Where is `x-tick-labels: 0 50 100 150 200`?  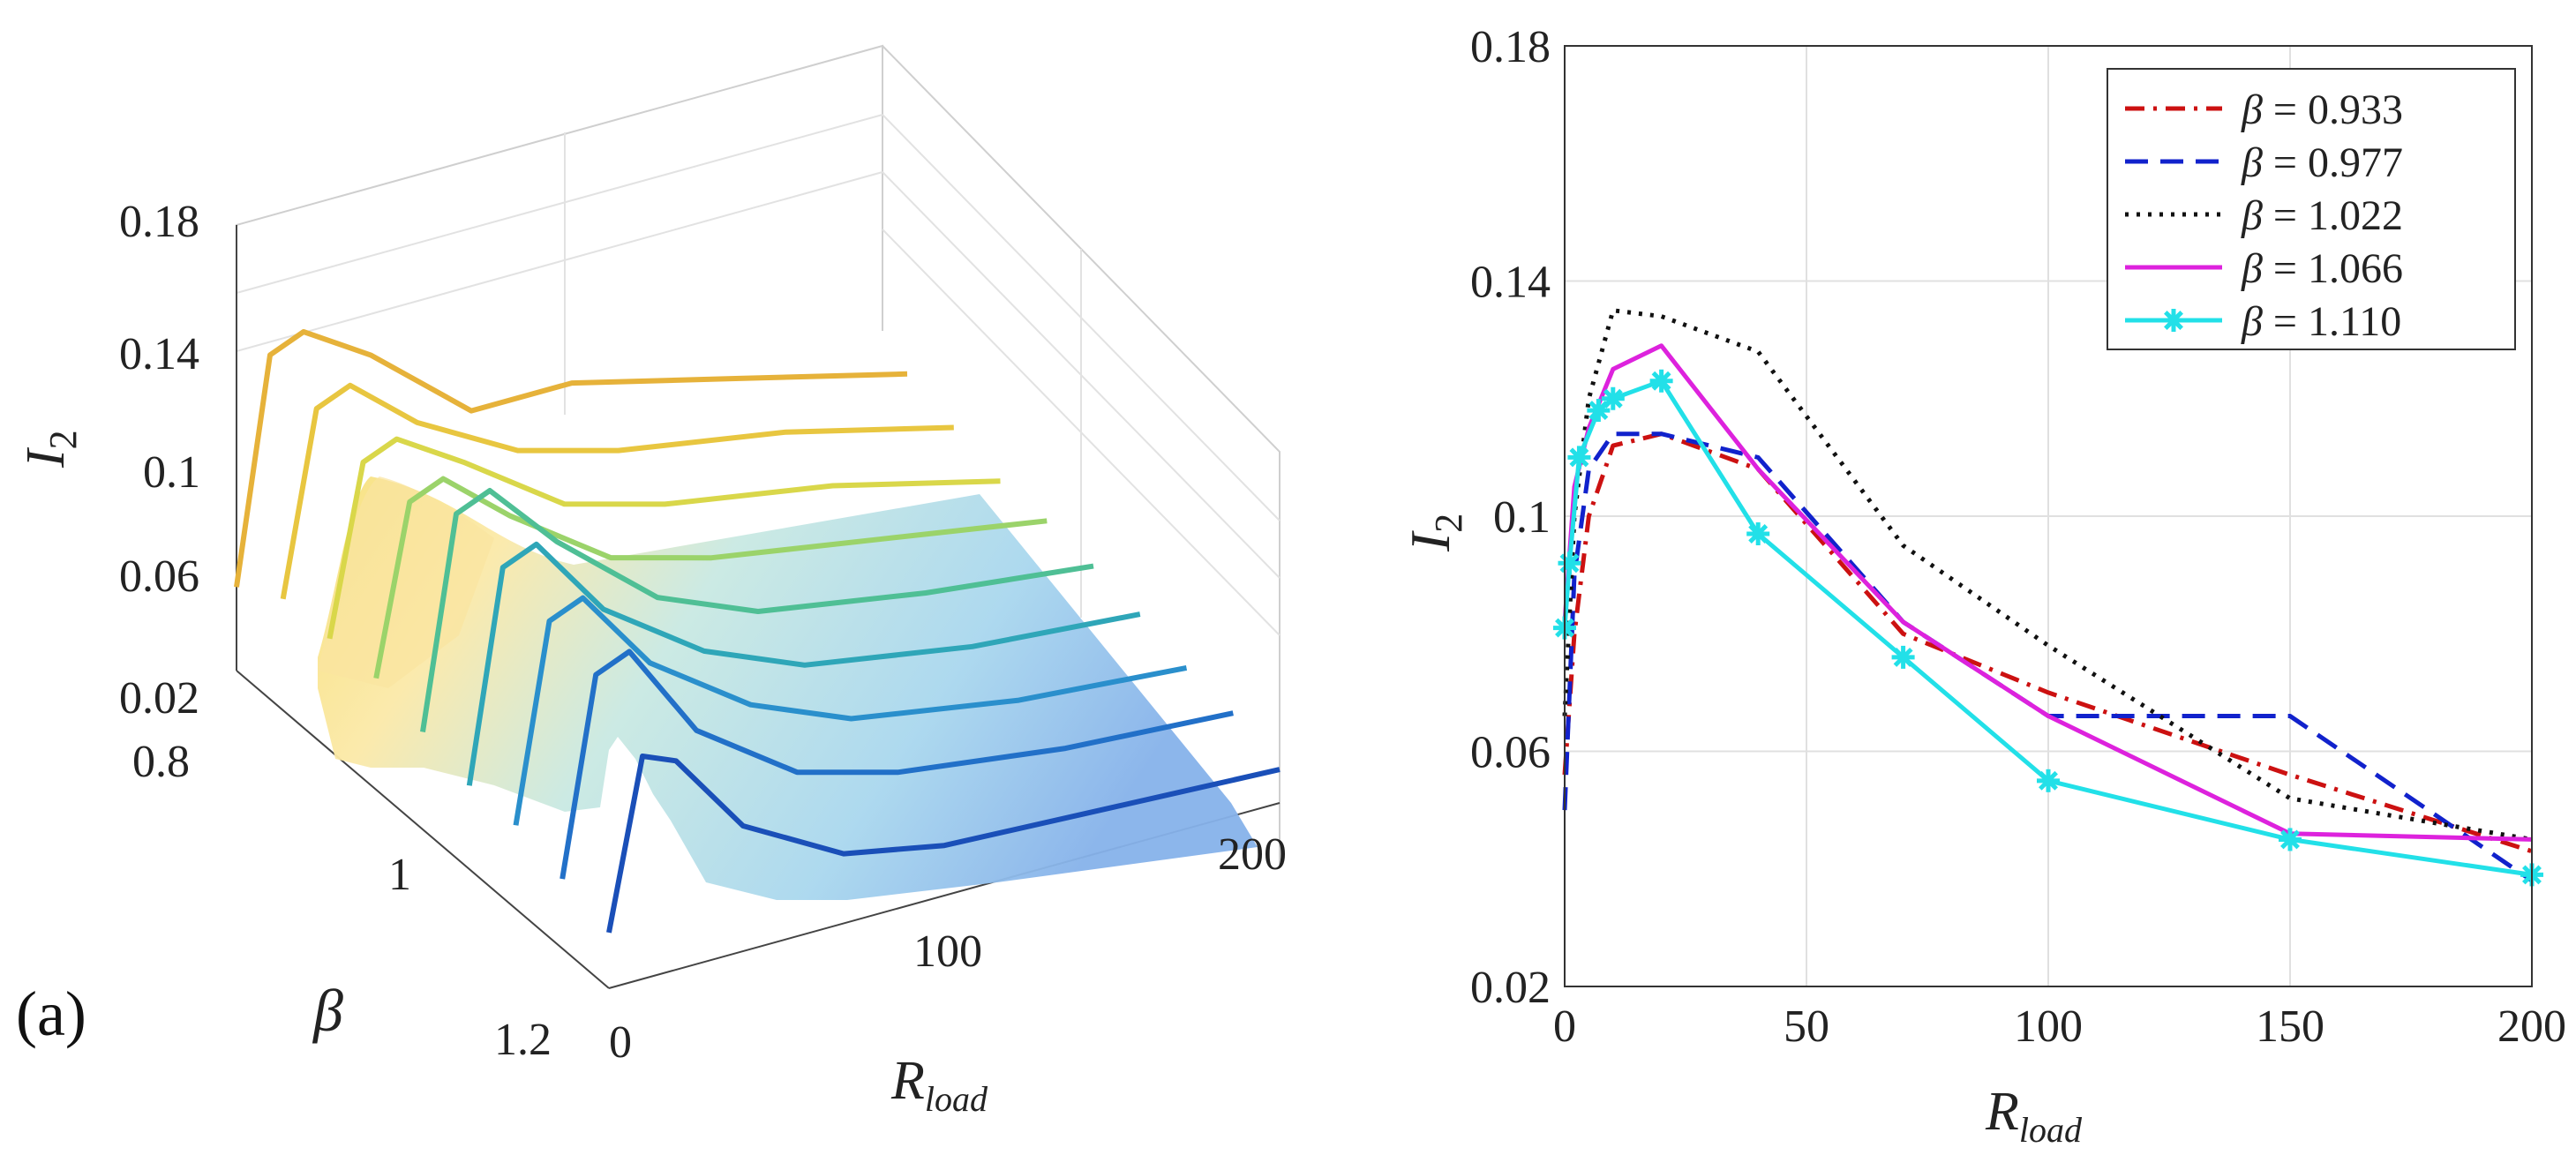
x-tick-labels: 0 50 100 150 200 is located at coordinates (2059, 1026).